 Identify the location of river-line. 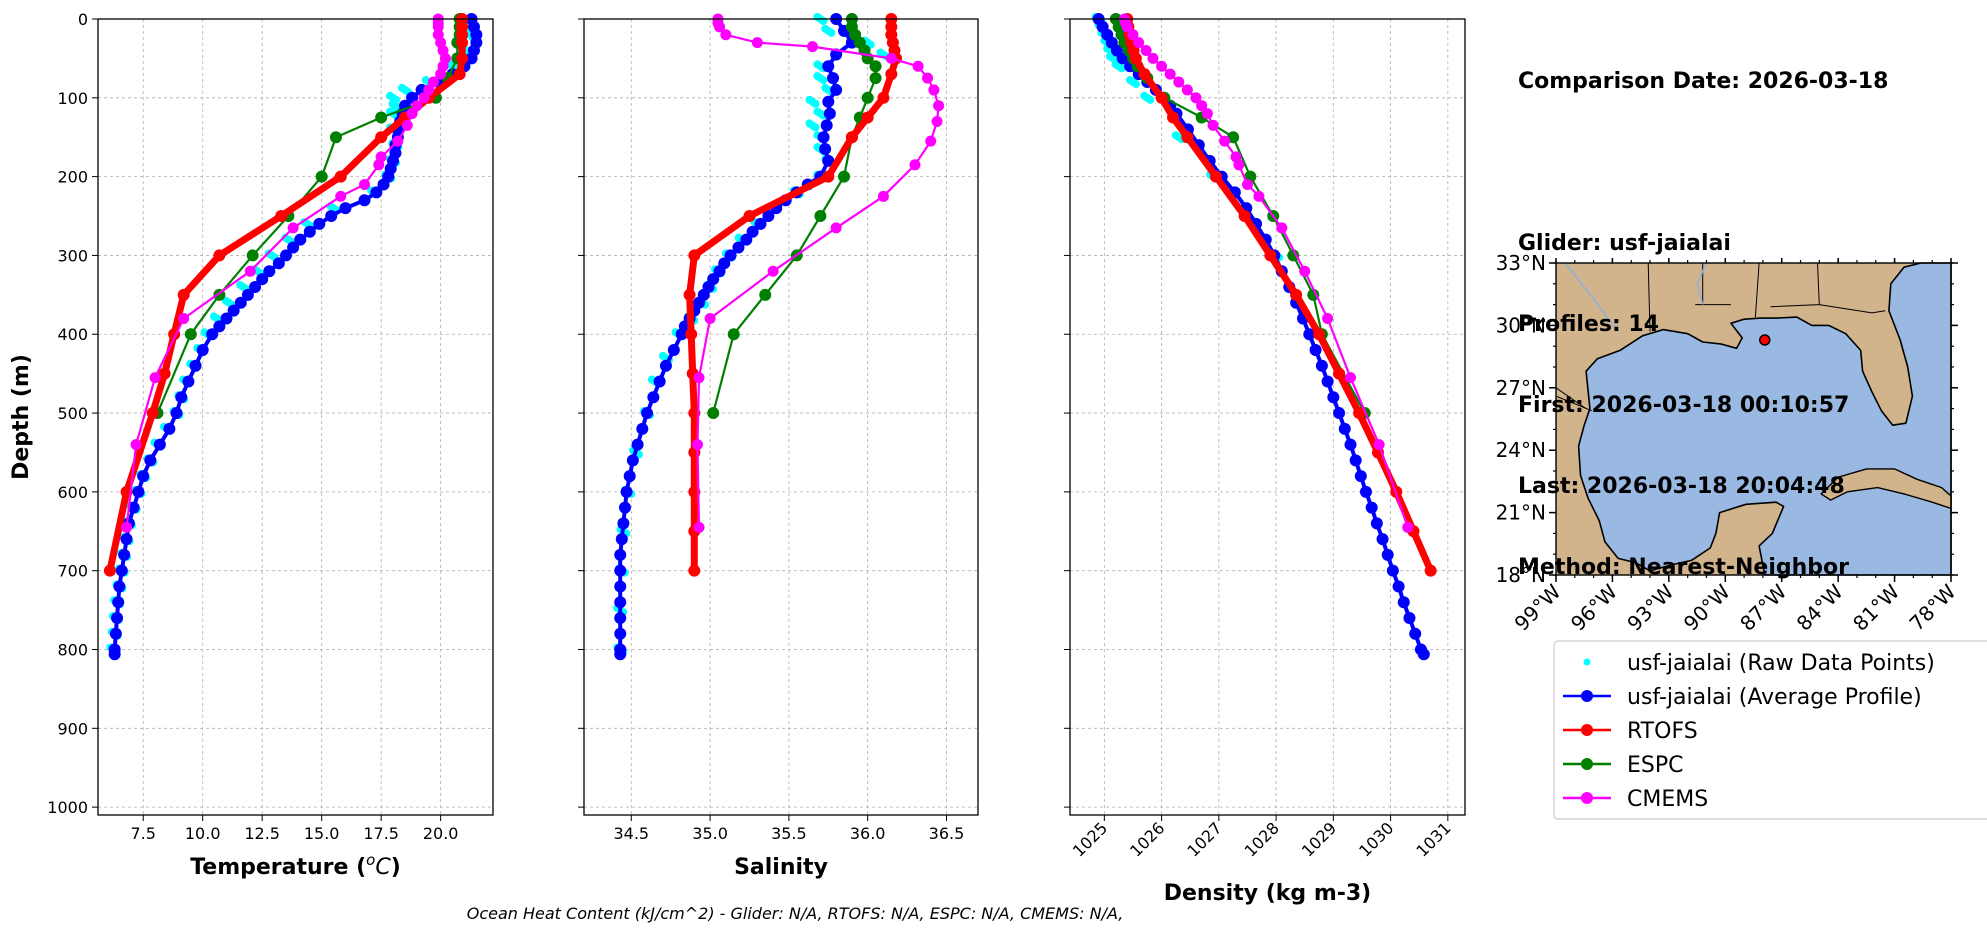
(1702, 283).